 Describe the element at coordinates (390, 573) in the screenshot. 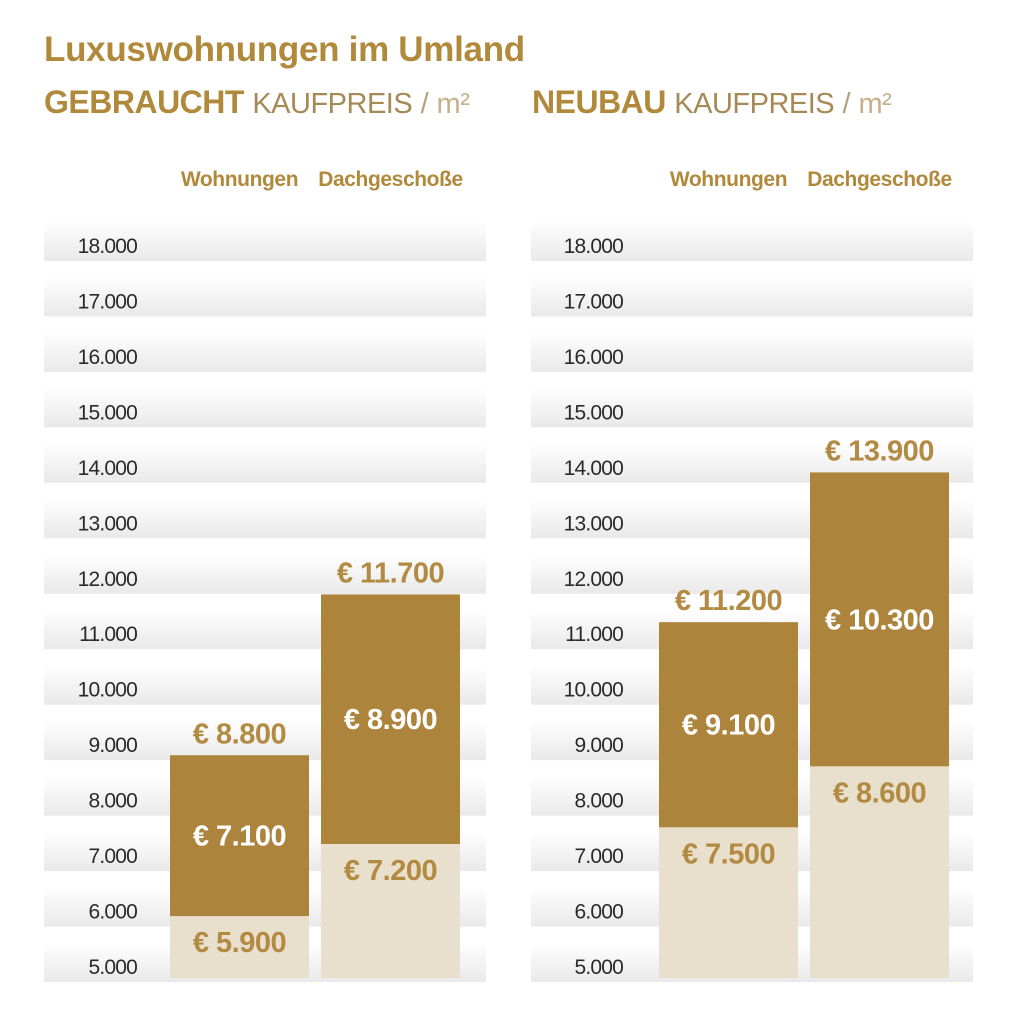

I see `bar-high-label: € 11.700` at that location.